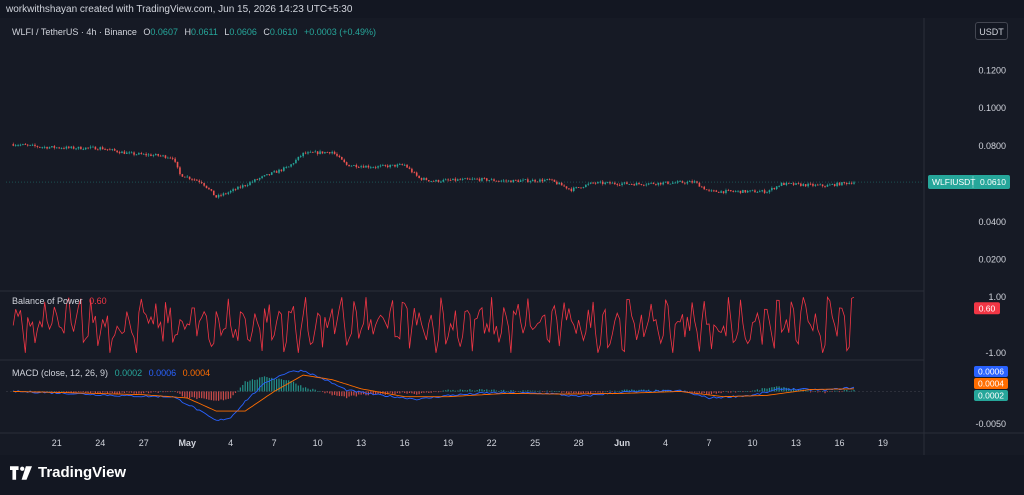  Describe the element at coordinates (128, 373) in the screenshot. I see `macd-hist-value: 0.0002` at that location.